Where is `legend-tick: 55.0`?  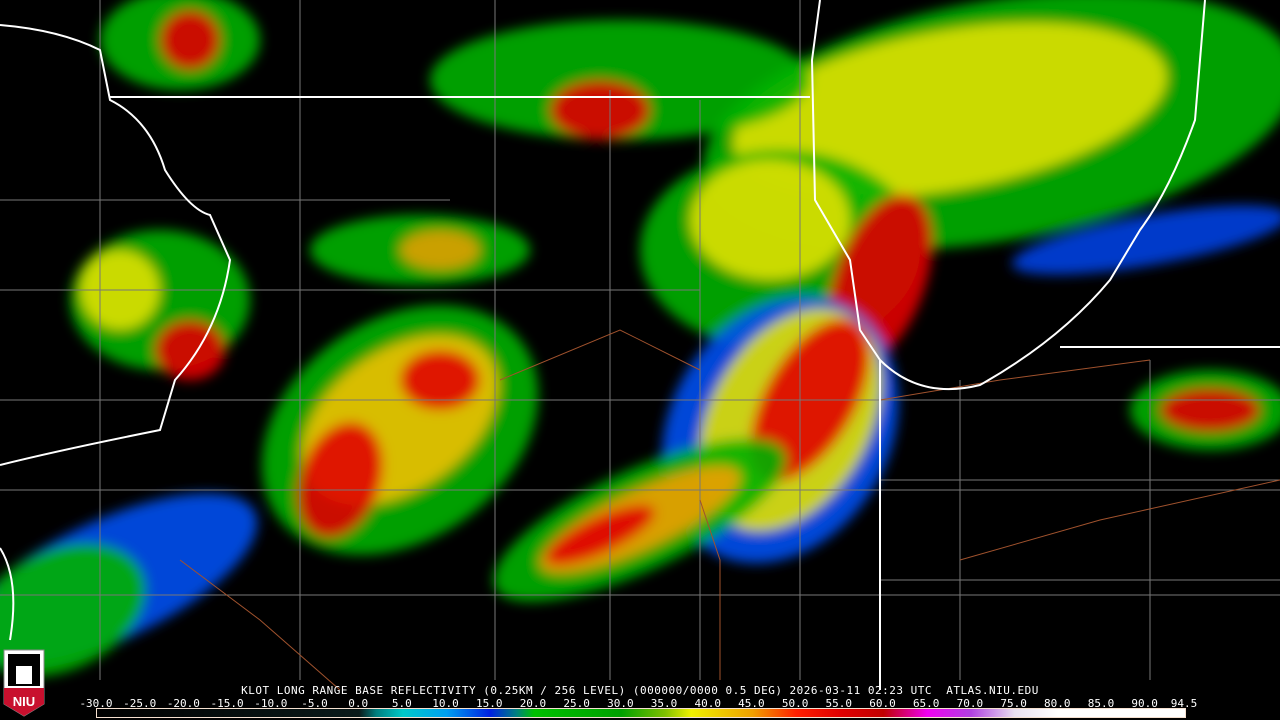
legend-tick: 55.0 is located at coordinates (839, 703).